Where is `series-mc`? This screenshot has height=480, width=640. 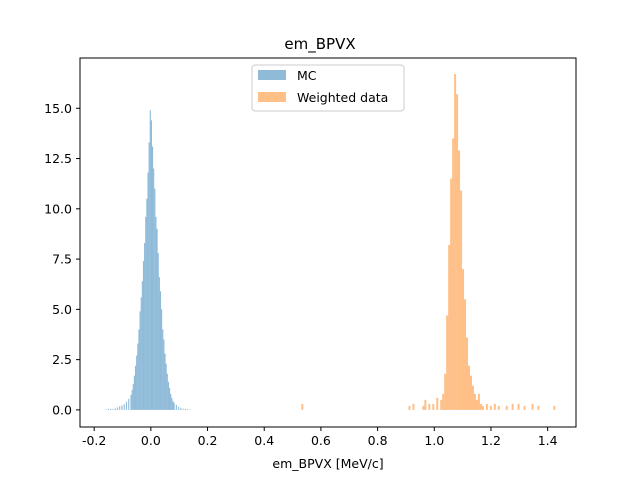 series-mc is located at coordinates (148, 260).